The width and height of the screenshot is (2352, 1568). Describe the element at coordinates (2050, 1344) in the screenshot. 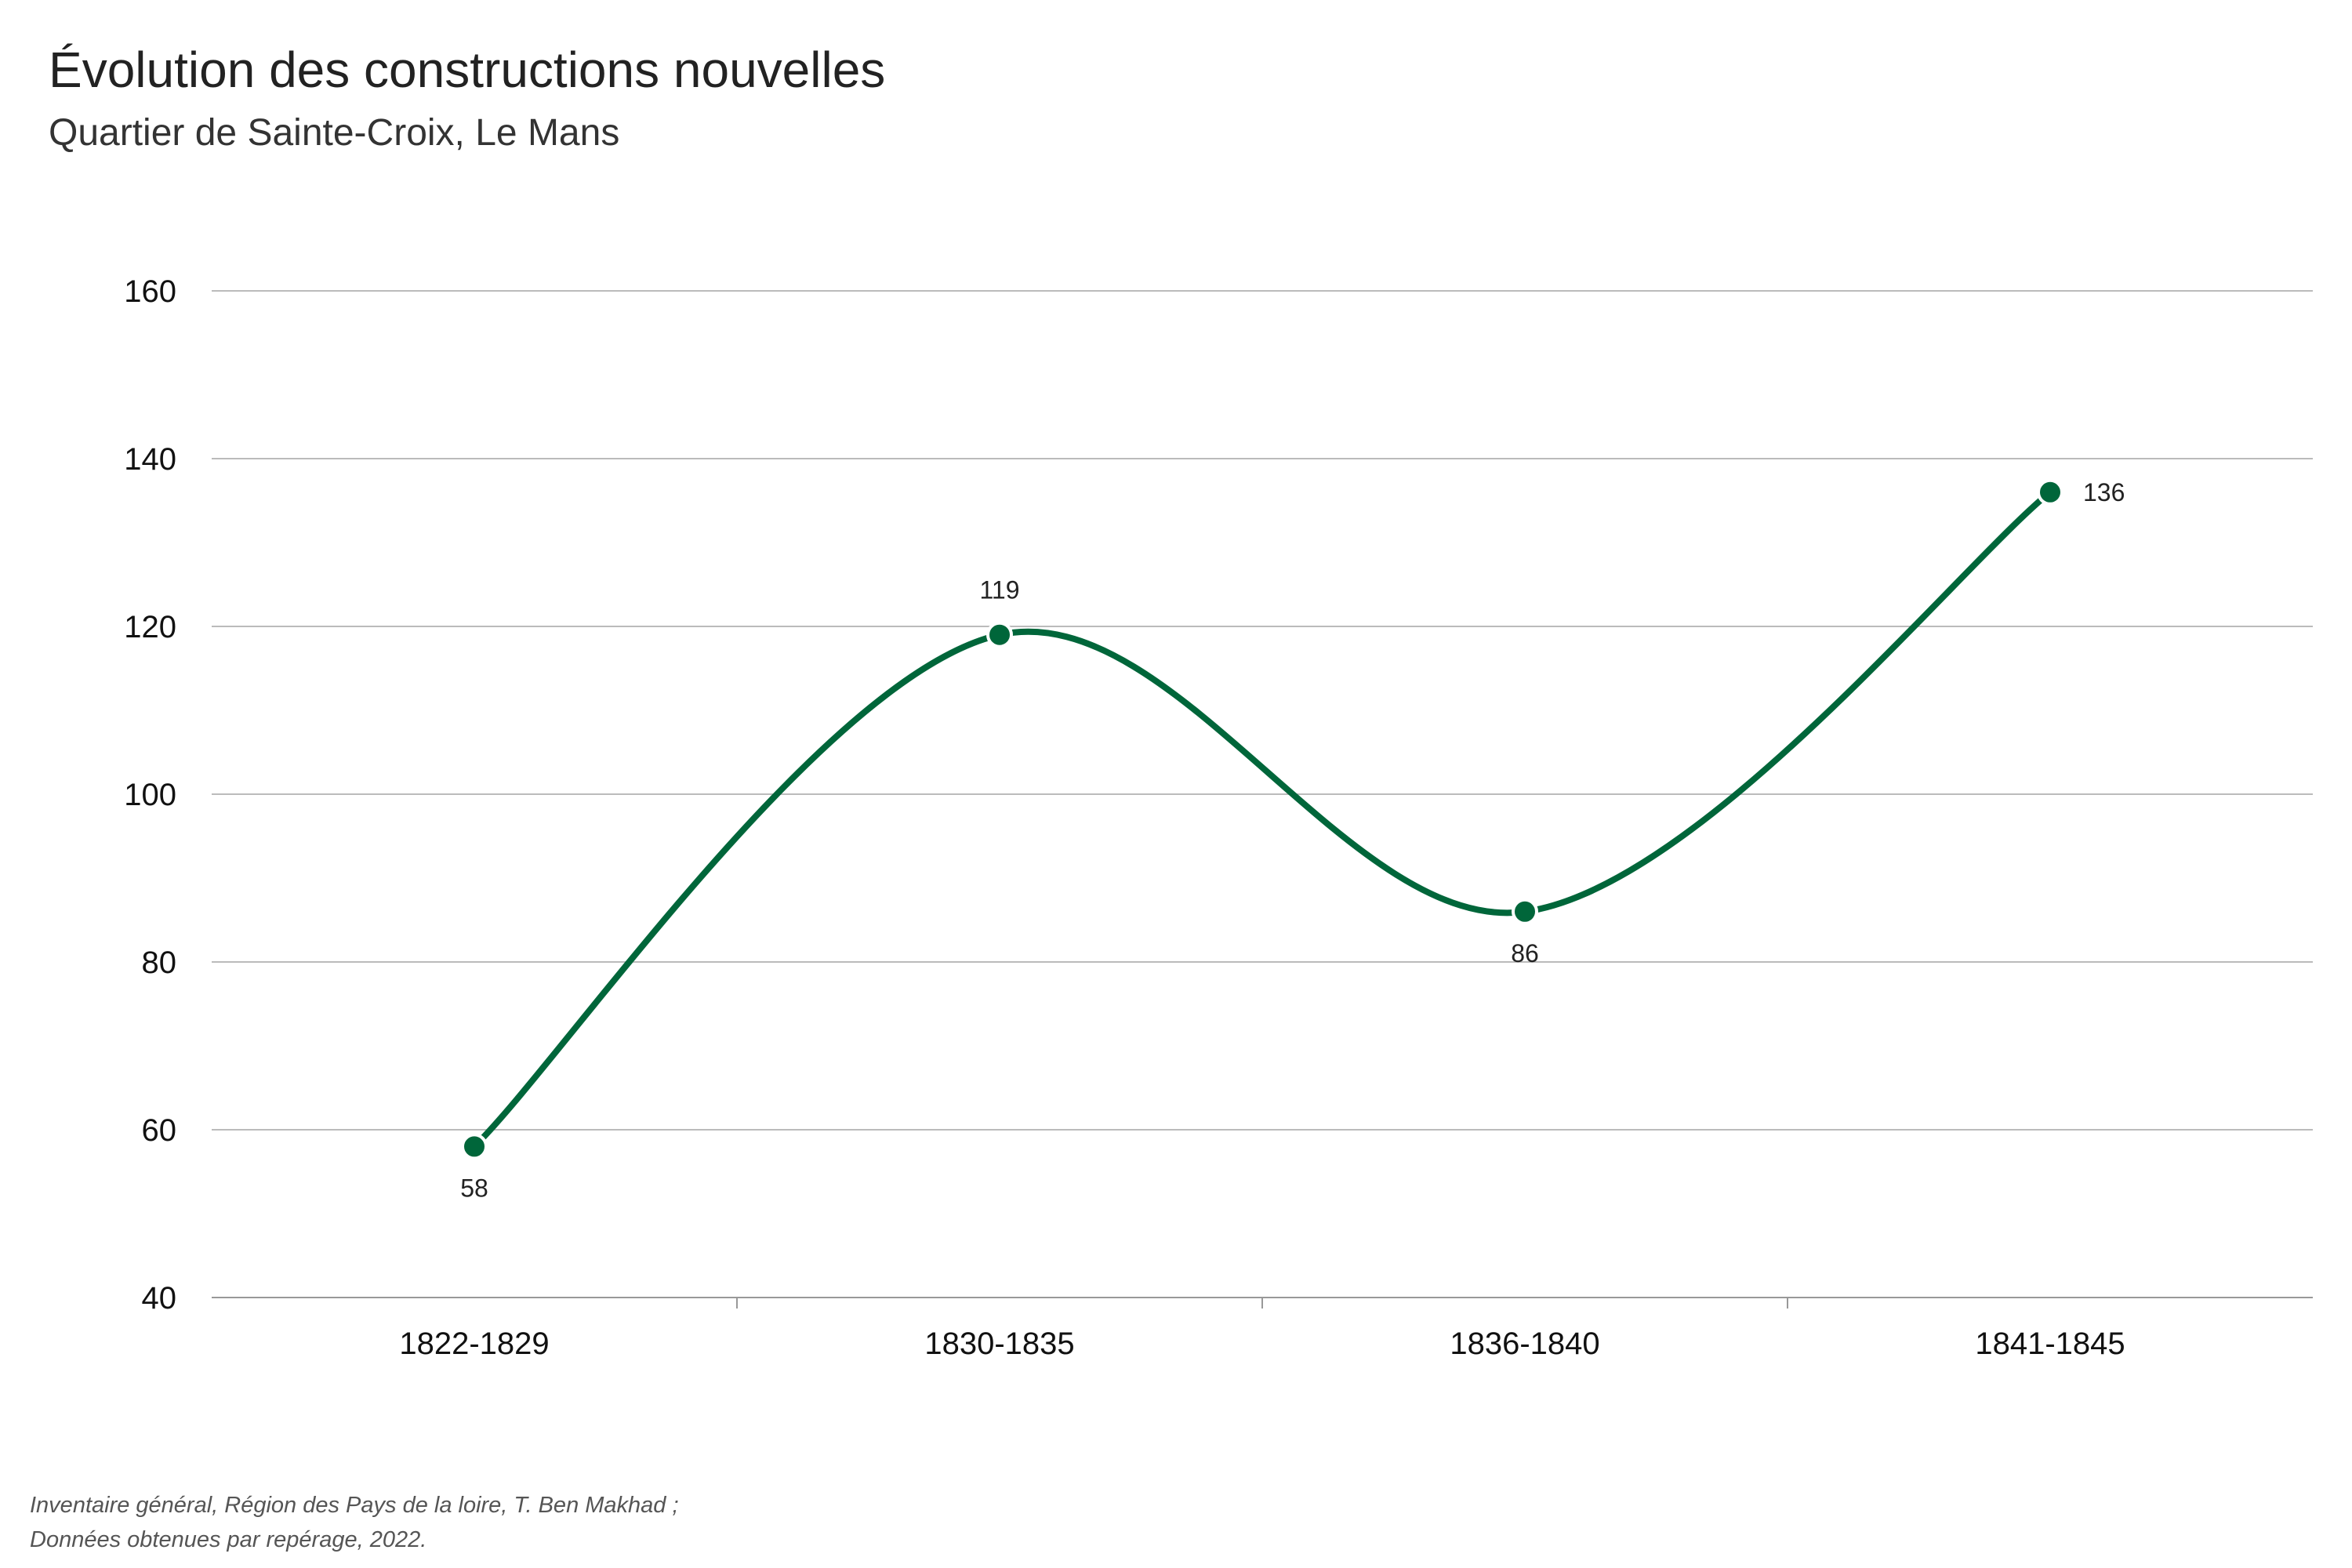

I see `x-tick-label: 1841-1845` at that location.